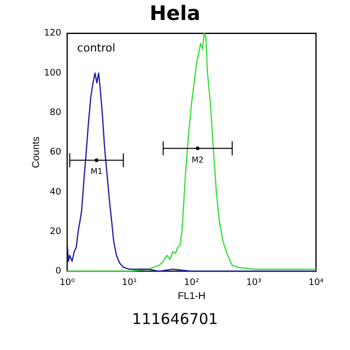 The image size is (350, 350). What do you see at coordinates (192, 283) in the screenshot?
I see `x-tick-label: 10²` at bounding box center [192, 283].